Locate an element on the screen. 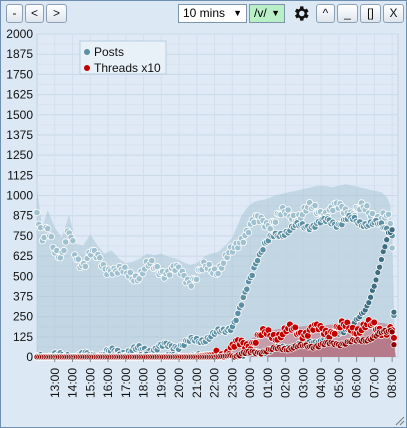 The height and width of the screenshot is (428, 407). x-tick-label: 13:00 is located at coordinates (55, 383).